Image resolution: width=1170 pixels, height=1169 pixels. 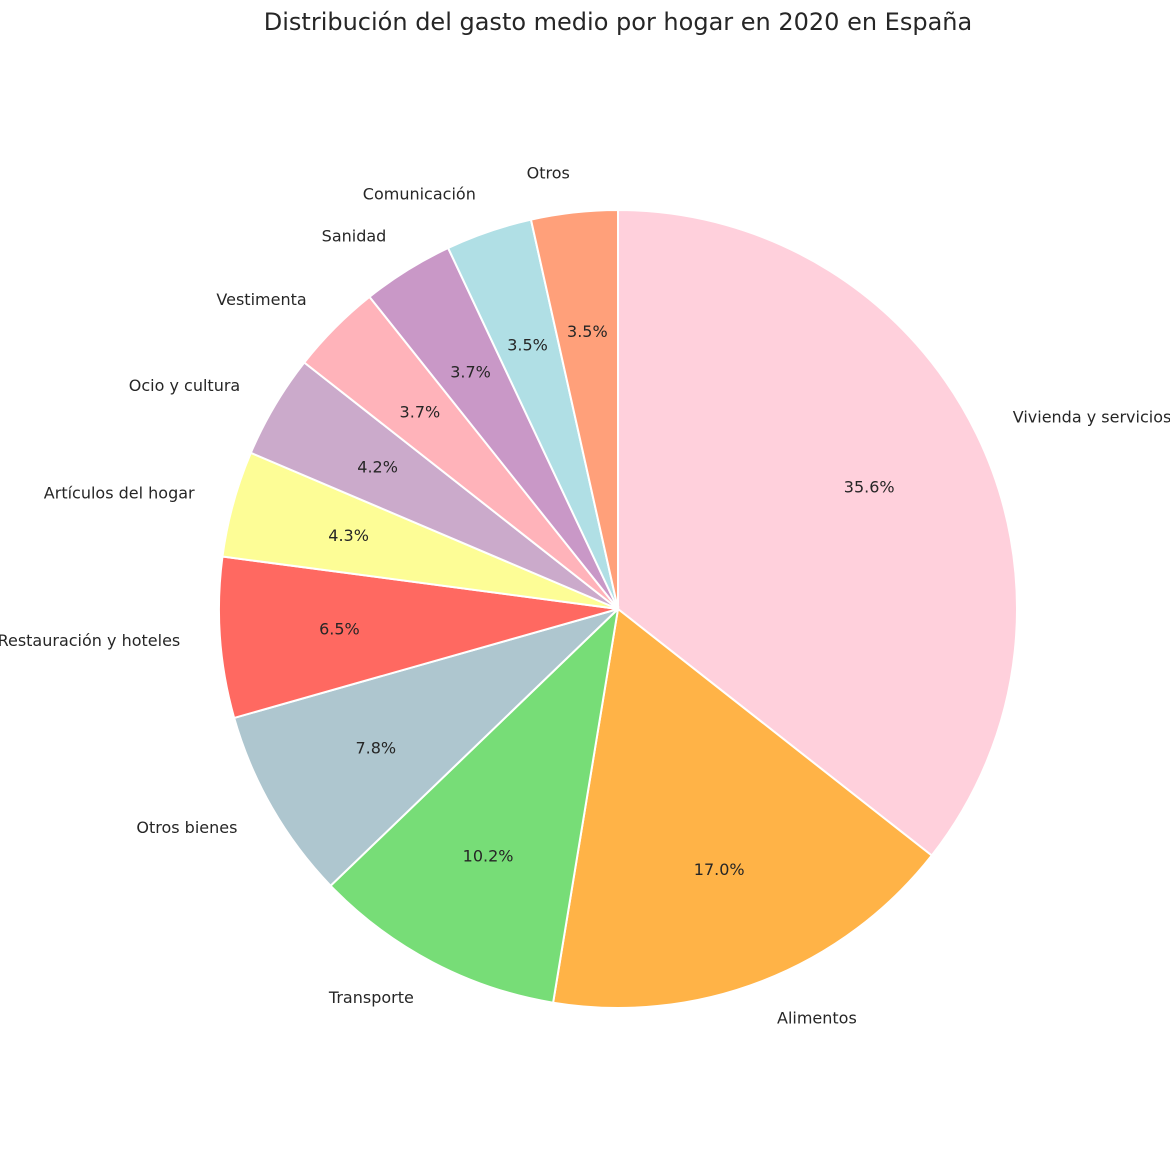 I want to click on slice-percent-label: 10.2%, so click(x=488, y=856).